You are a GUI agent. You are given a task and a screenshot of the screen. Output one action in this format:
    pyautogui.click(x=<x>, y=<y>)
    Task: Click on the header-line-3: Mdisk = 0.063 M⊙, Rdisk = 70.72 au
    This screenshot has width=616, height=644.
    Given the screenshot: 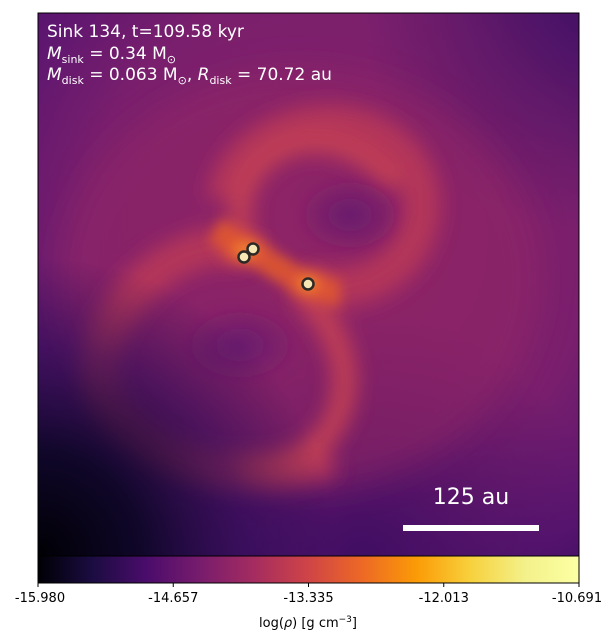 What is the action you would take?
    pyautogui.click(x=189, y=76)
    